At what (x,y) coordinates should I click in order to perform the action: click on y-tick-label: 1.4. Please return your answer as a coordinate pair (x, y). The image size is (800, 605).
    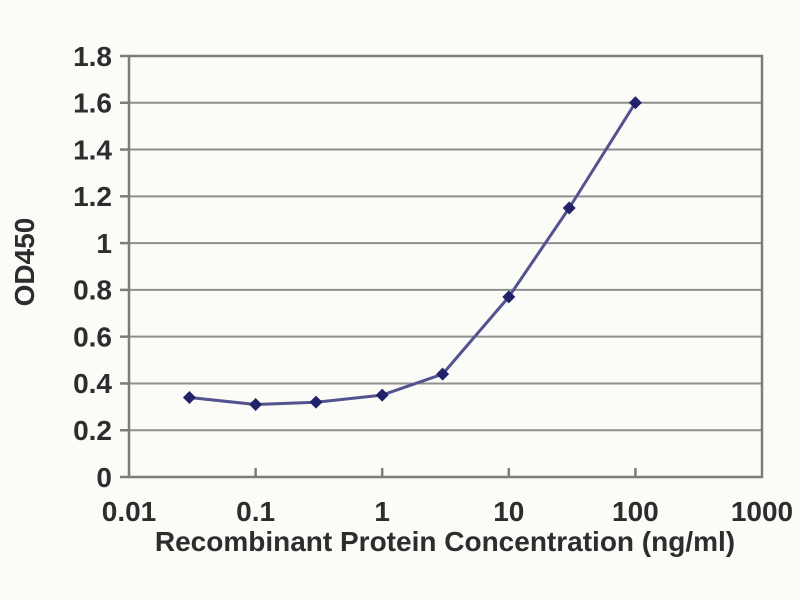
    Looking at the image, I should click on (92, 149).